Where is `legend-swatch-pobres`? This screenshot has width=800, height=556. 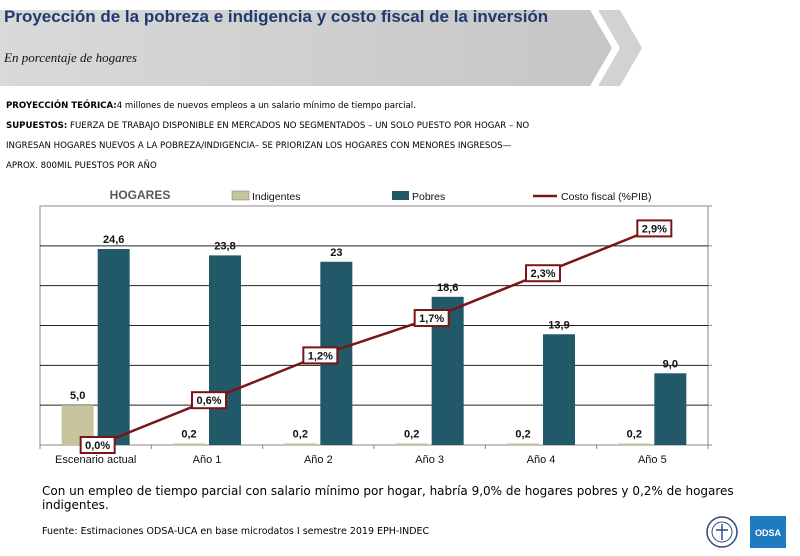 legend-swatch-pobres is located at coordinates (400, 195).